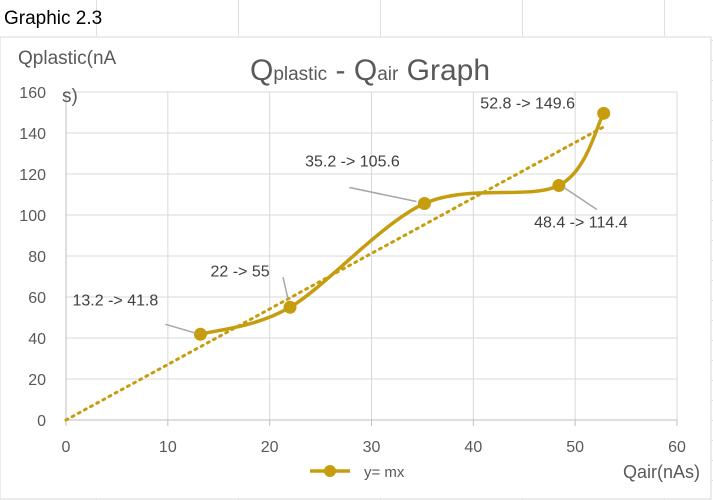  Describe the element at coordinates (677, 447) in the screenshot. I see `x-tick-label: 60` at that location.